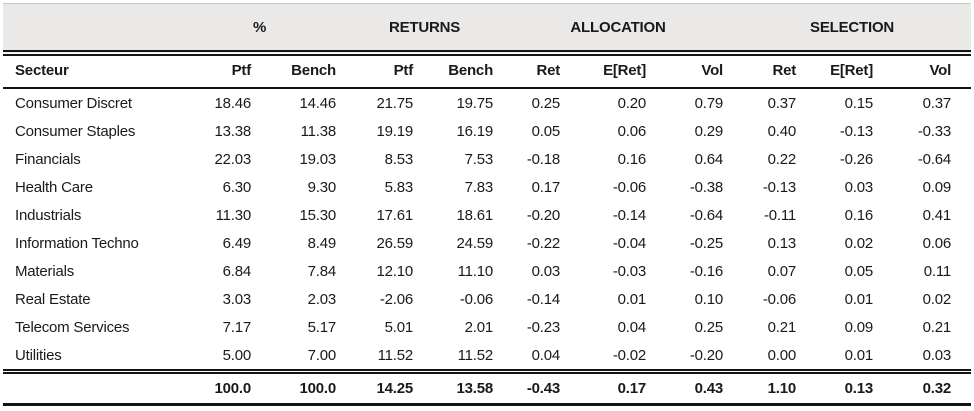 The height and width of the screenshot is (411, 974). Describe the element at coordinates (475, 215) in the screenshot. I see `value-cell: 18.61` at that location.